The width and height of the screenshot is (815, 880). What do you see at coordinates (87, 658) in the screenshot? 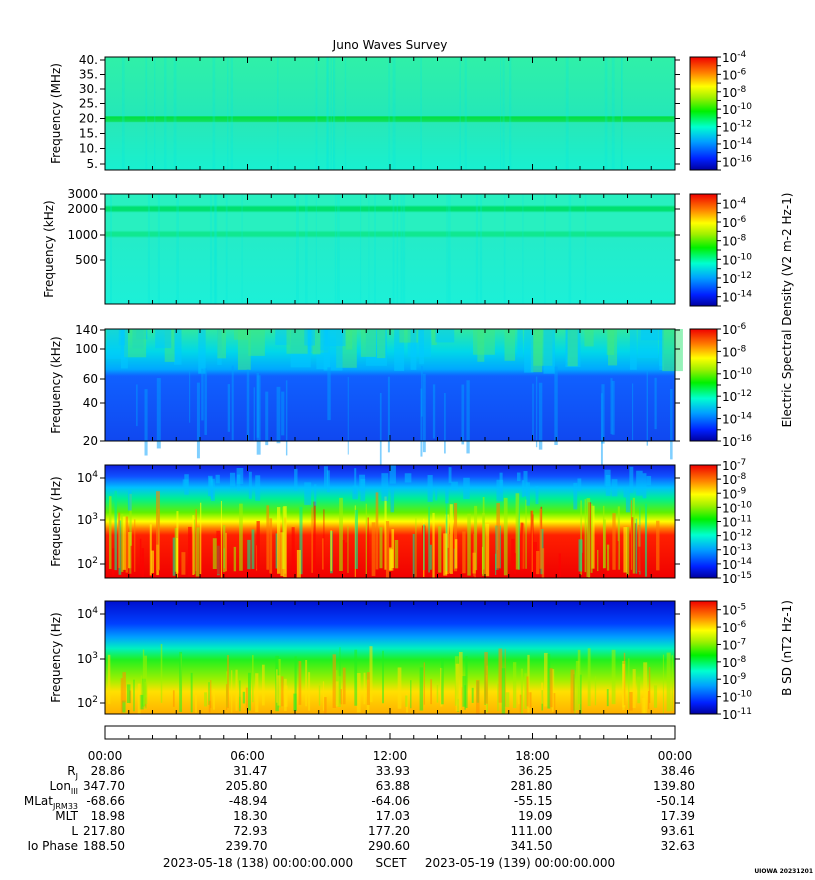
I see `y-tick-label: 10³` at bounding box center [87, 658].